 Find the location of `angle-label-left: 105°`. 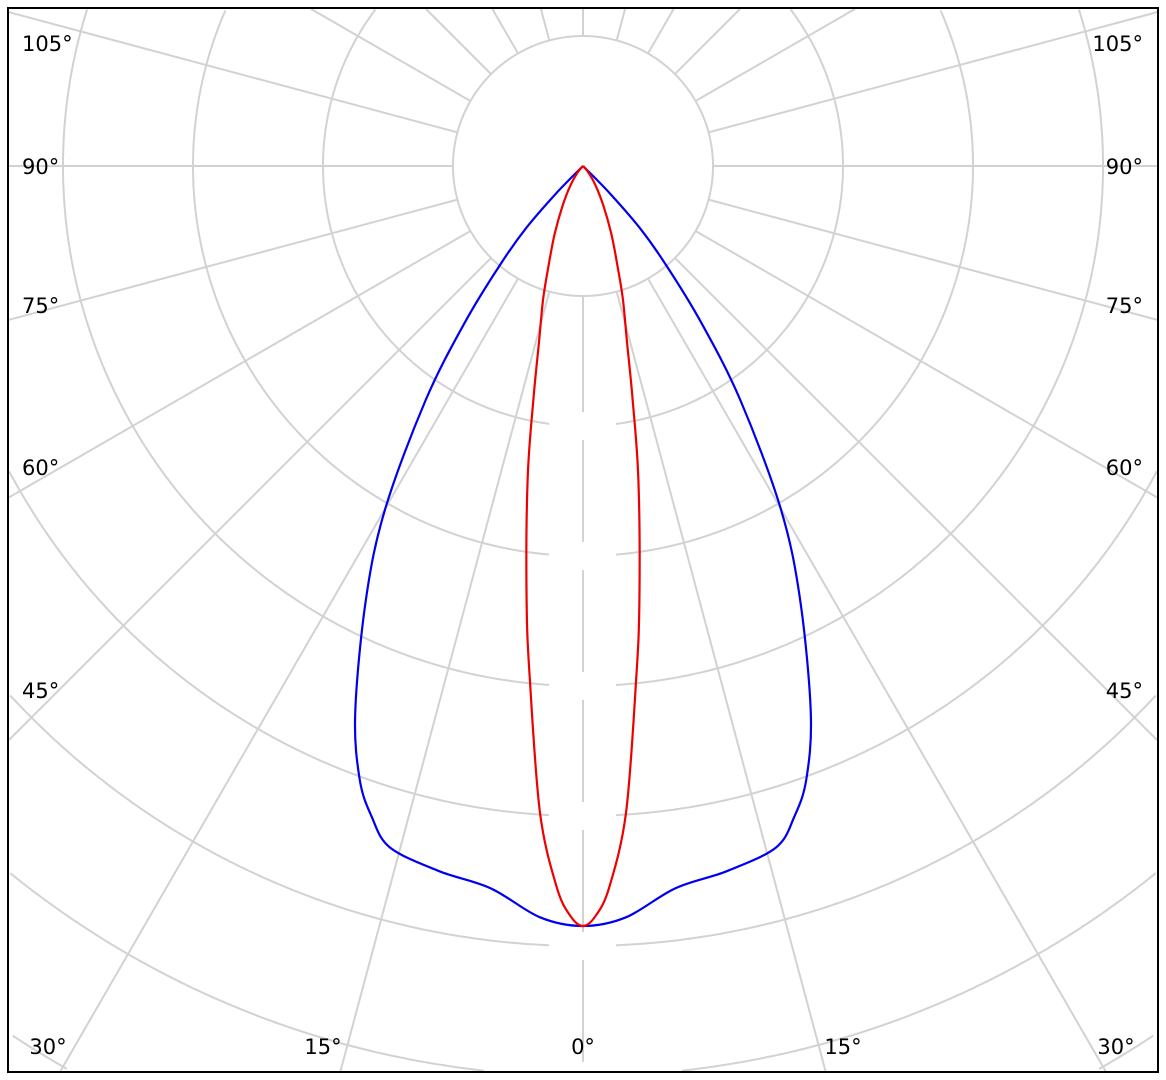

angle-label-left: 105° is located at coordinates (47, 44).